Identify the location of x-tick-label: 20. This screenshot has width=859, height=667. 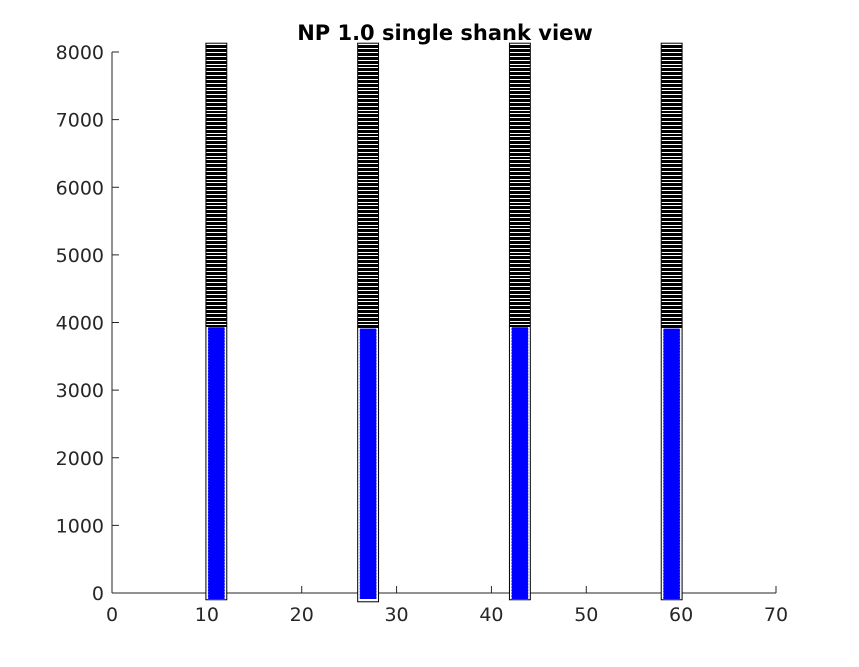
(302, 615).